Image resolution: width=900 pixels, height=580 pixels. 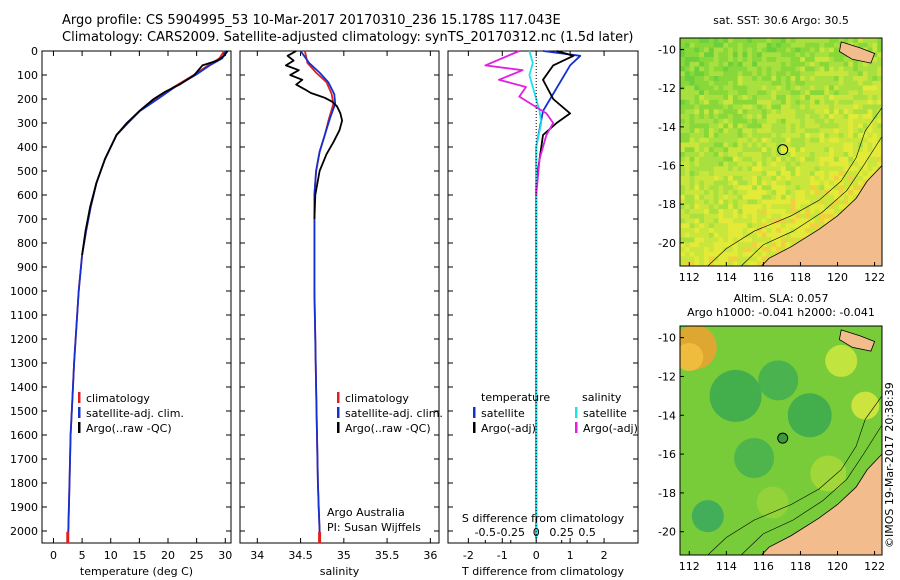 What do you see at coordinates (781, 20) in the screenshot?
I see `sst-map-title: sat. SST: 30.6 Argo: 30.5` at bounding box center [781, 20].